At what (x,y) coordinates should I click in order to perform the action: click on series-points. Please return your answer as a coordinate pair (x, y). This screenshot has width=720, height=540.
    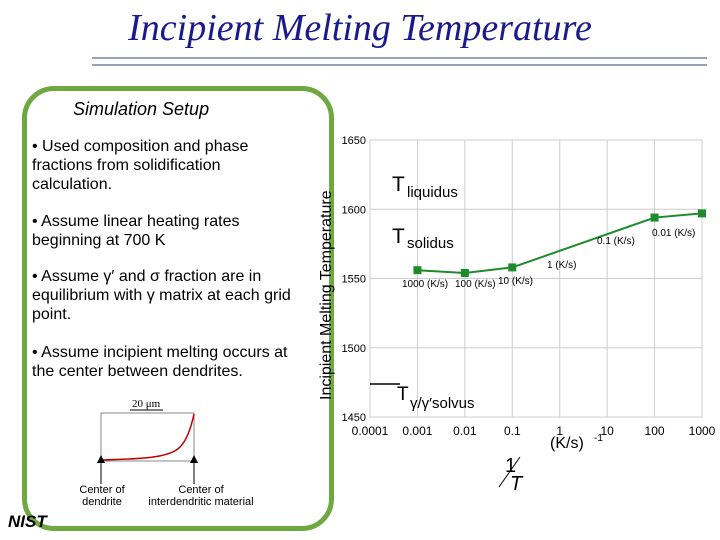
    Looking at the image, I should click on (559, 243).